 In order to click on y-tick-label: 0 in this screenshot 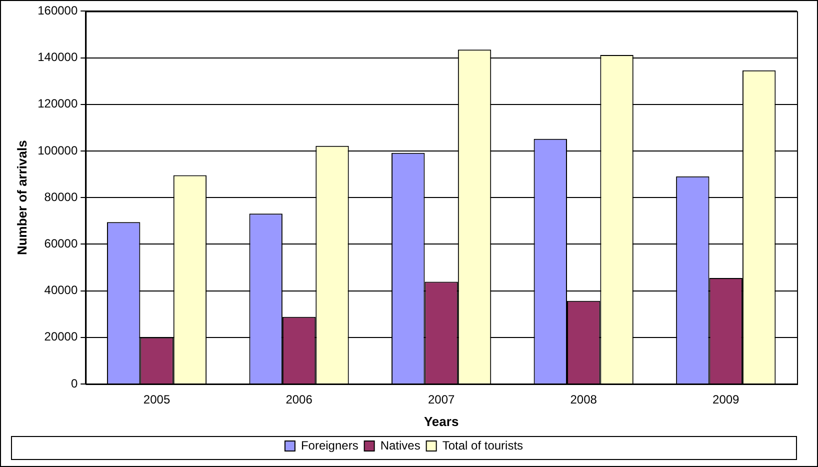, I will do `click(74, 383)`.